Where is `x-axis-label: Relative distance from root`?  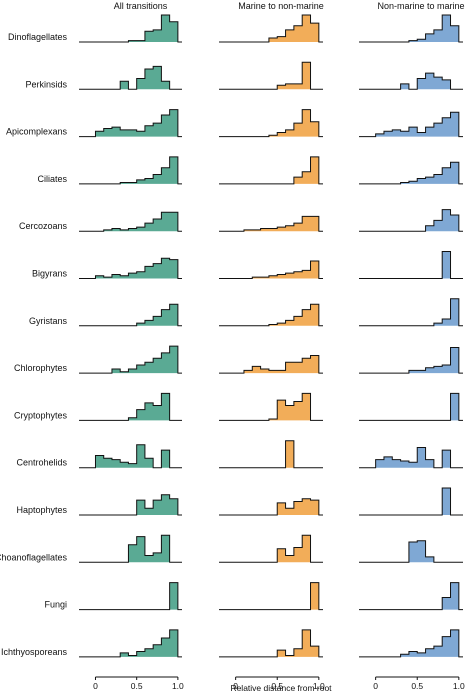
x-axis-label: Relative distance from root is located at coordinates (281, 687).